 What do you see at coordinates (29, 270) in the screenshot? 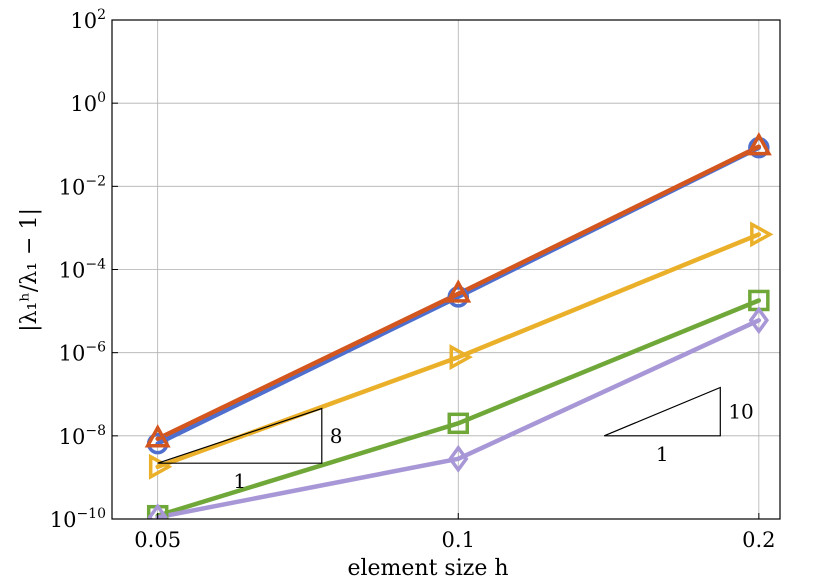
I see `y-axis-label: |λ₁ʰ/λ₁ − 1|` at bounding box center [29, 270].